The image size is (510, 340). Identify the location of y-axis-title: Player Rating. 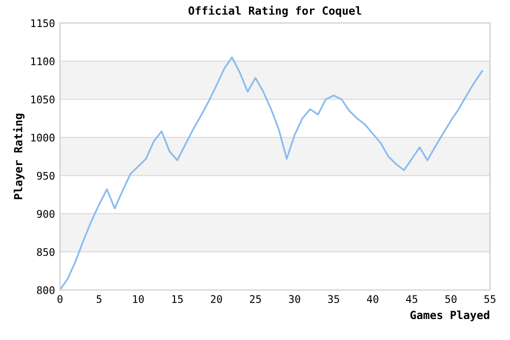
(18, 157).